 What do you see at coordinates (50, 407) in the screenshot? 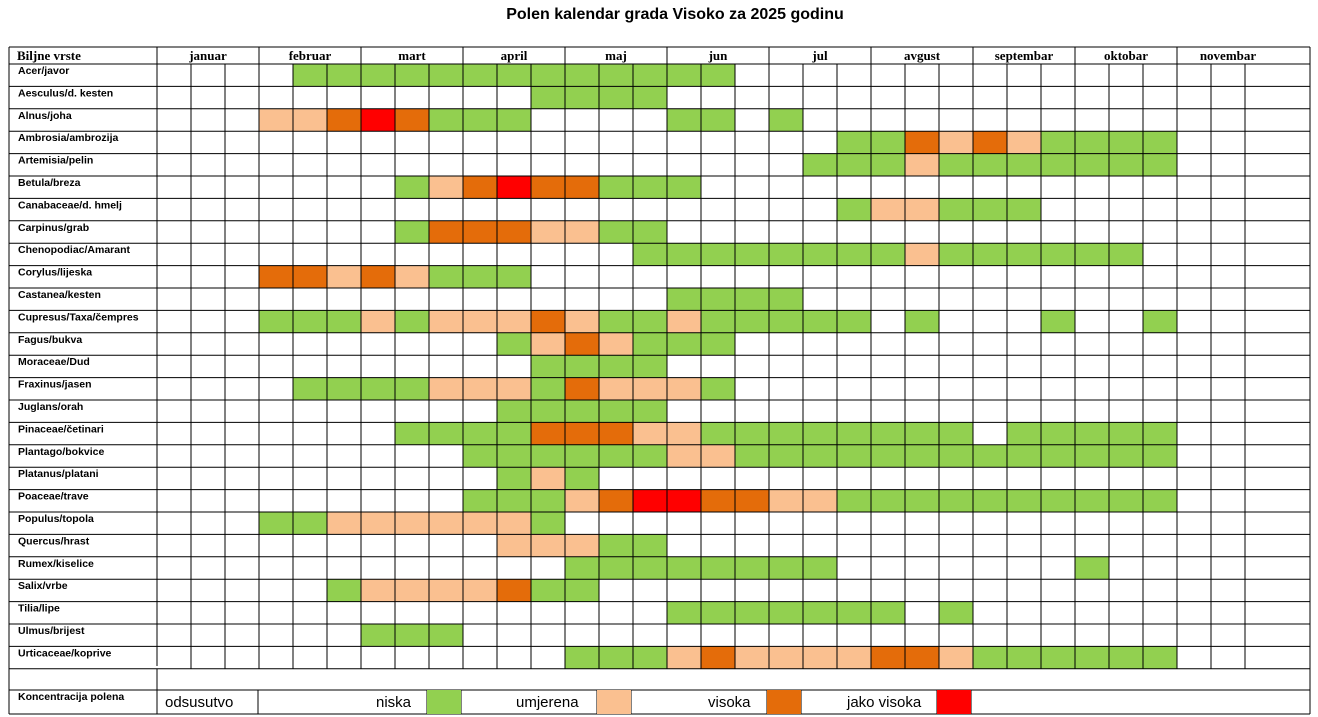
I see `row-label: Juglans/orah` at bounding box center [50, 407].